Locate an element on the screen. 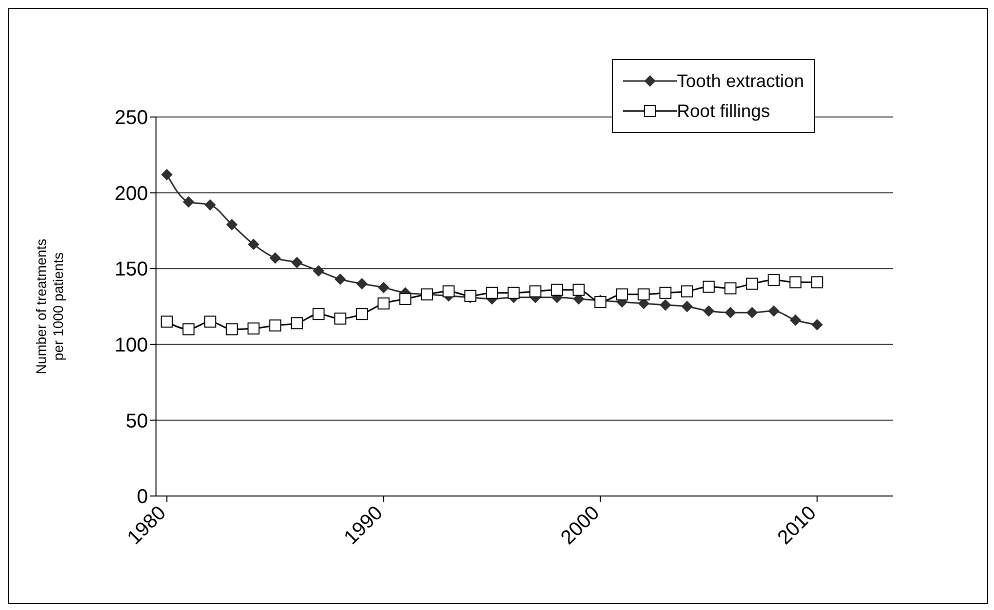 The height and width of the screenshot is (610, 994). y-tick-label: 200 is located at coordinates (131, 193).